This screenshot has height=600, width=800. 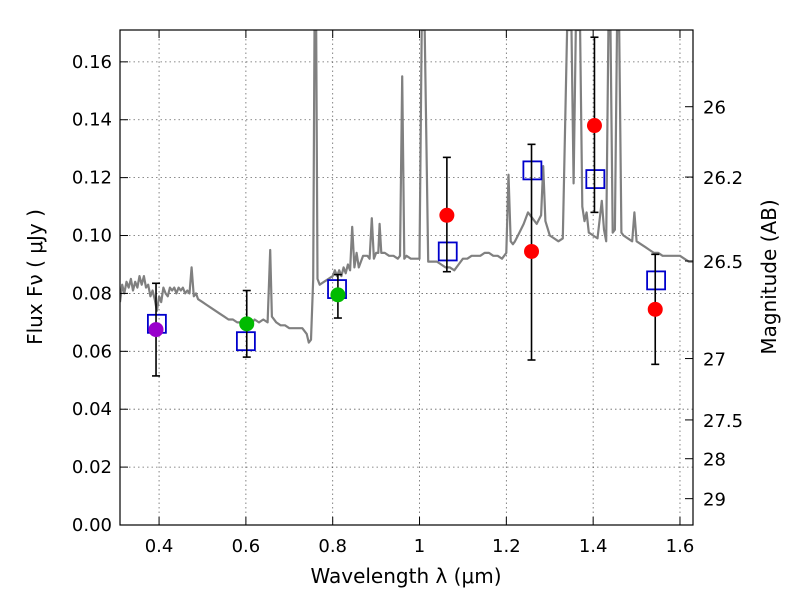 I want to click on y2-tick-label: 29, so click(x=714, y=500).